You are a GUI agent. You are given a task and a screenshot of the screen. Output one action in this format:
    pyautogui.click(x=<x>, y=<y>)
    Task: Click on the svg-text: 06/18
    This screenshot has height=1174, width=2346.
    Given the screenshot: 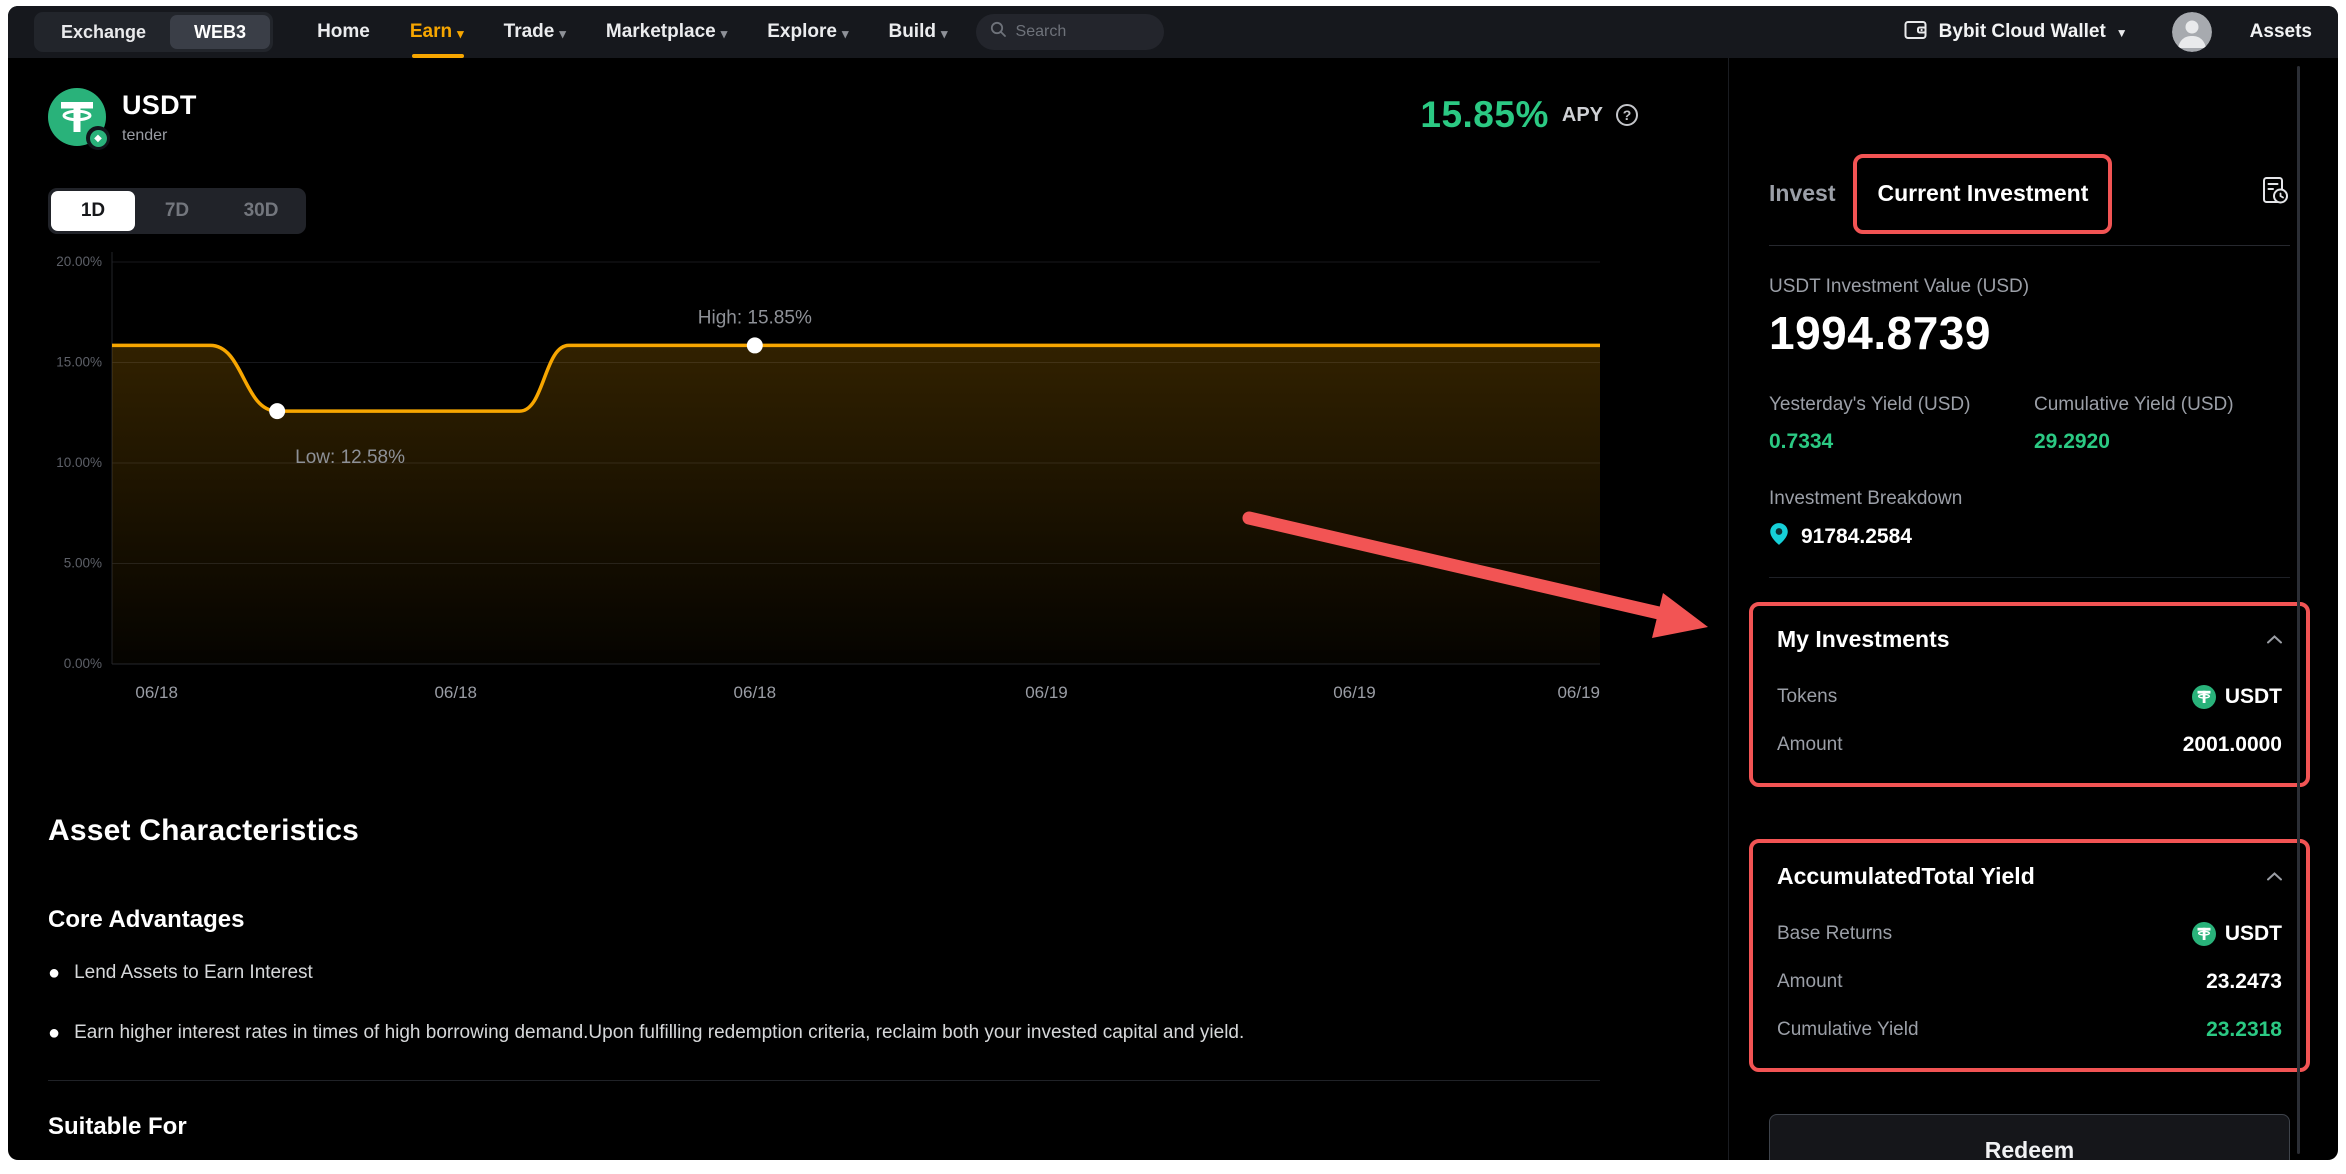 What is the action you would take?
    pyautogui.click(x=156, y=692)
    